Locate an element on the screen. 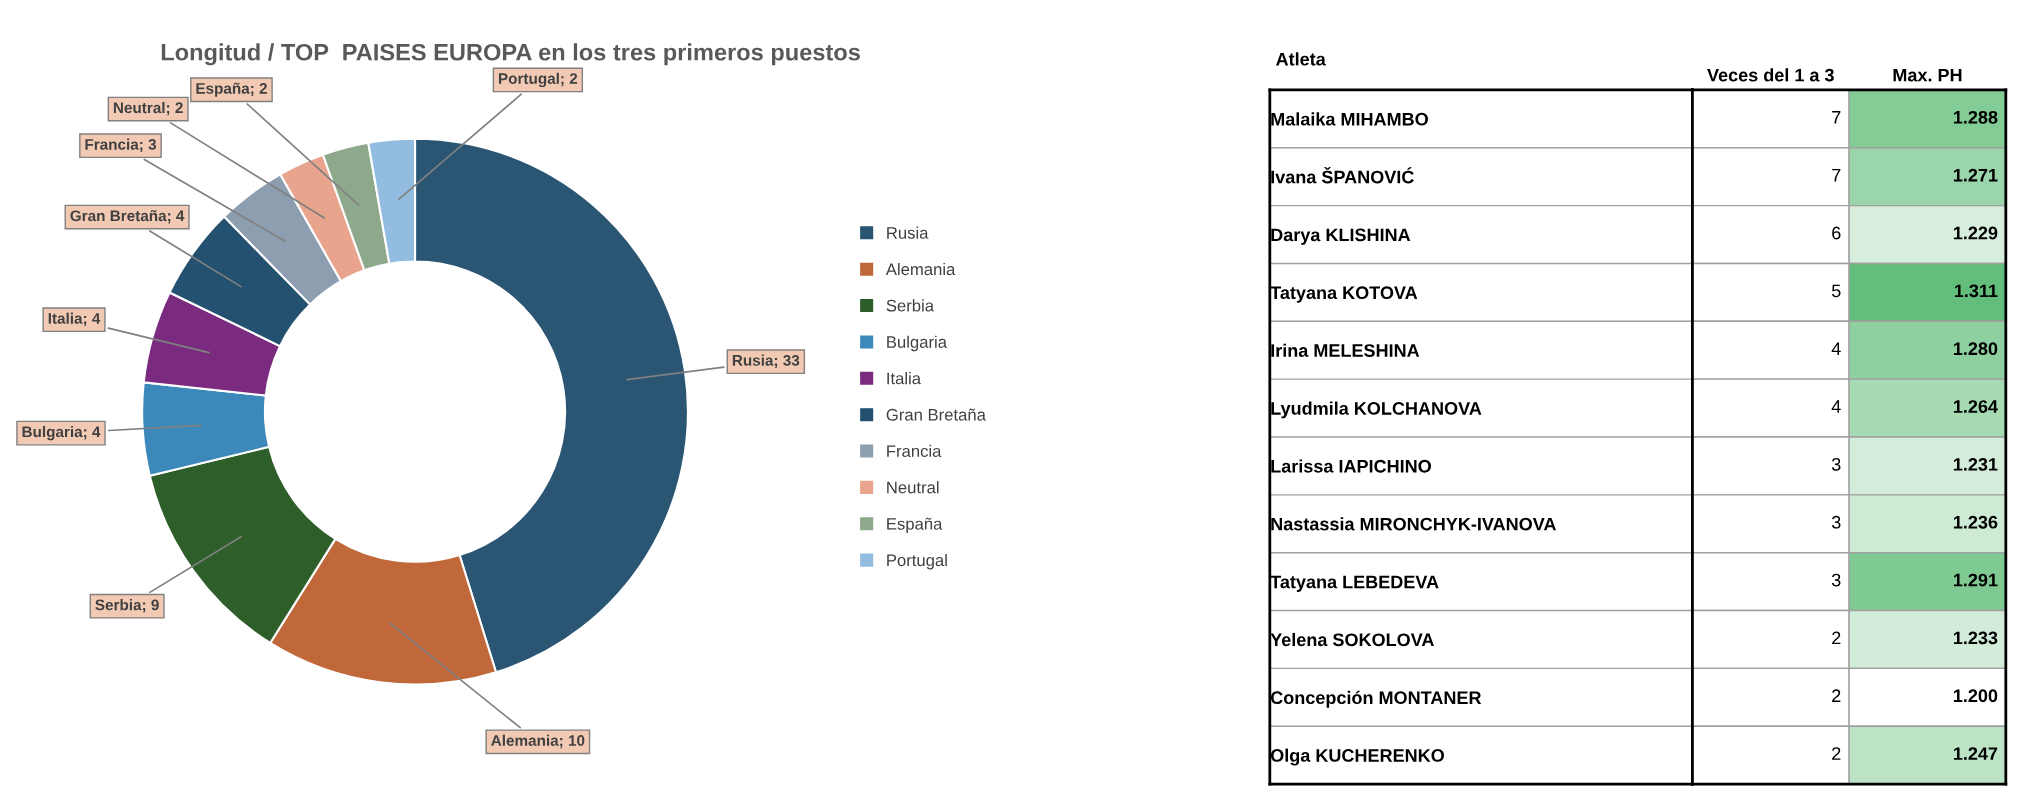  y-axis-title: Atleta is located at coordinates (1301, 59).